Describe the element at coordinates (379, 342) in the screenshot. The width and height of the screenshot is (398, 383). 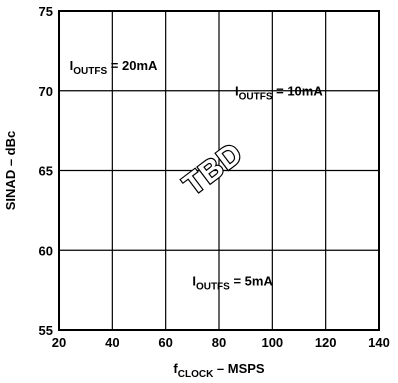
I see `x-tick-label: 140` at that location.